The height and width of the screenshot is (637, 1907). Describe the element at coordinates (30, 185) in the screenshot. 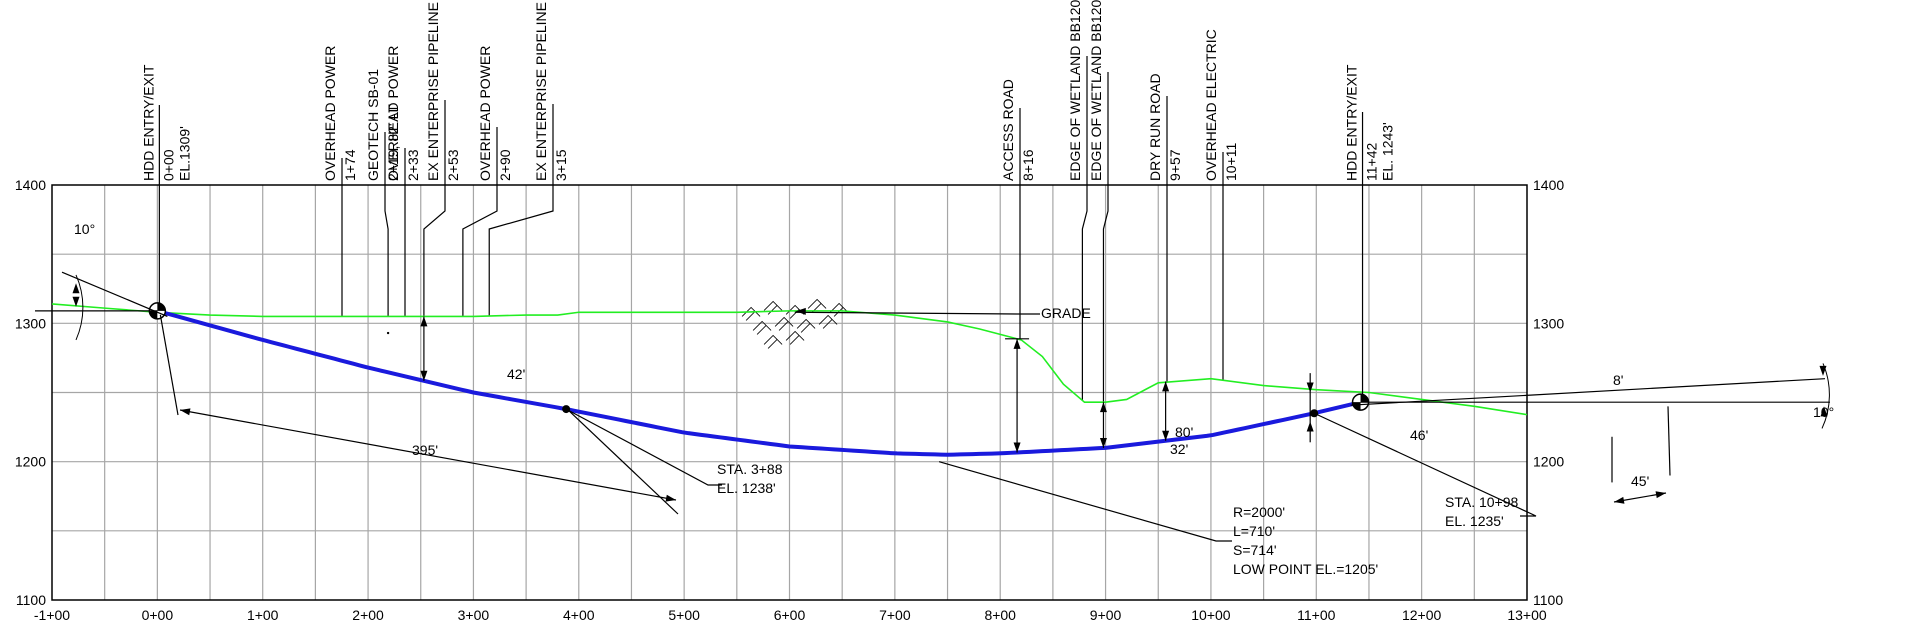

I see `y-tick-label-left: 1400` at that location.